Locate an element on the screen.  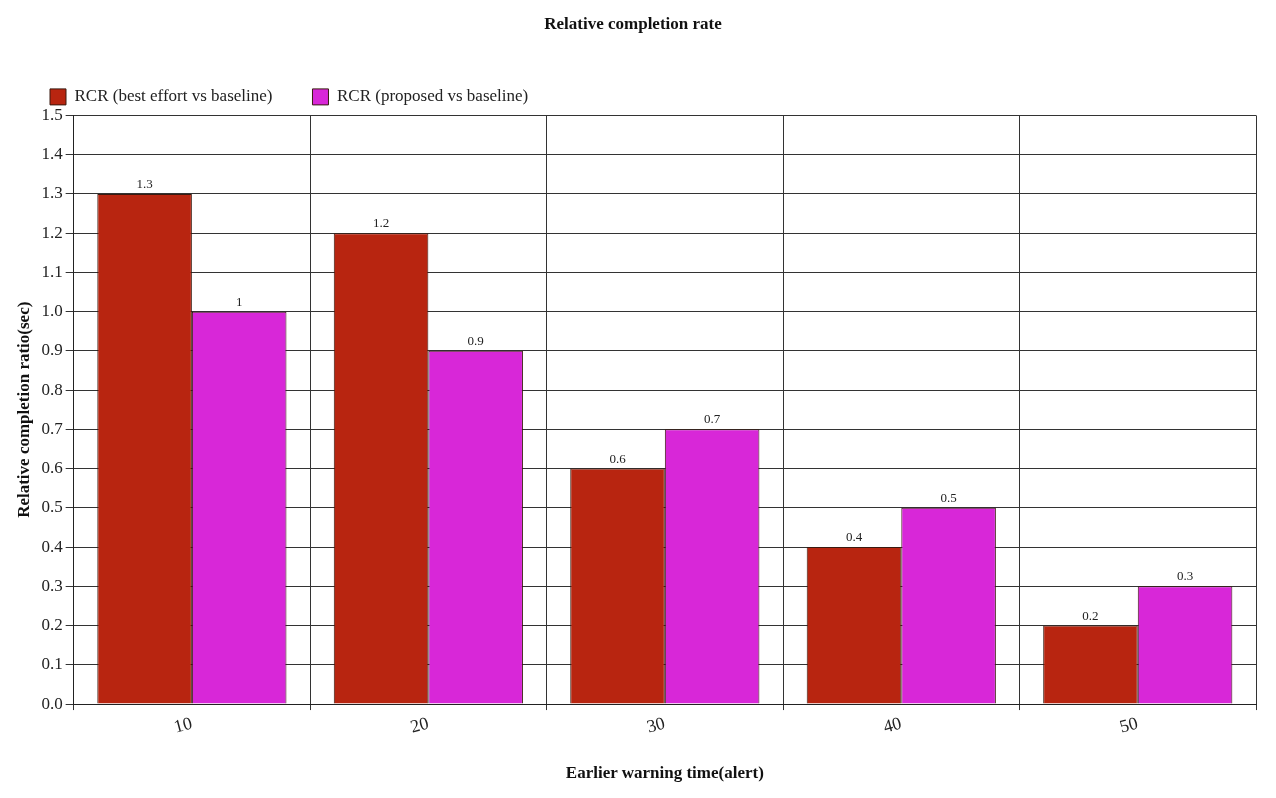
x-tick-label: 50 is located at coordinates (1129, 724).